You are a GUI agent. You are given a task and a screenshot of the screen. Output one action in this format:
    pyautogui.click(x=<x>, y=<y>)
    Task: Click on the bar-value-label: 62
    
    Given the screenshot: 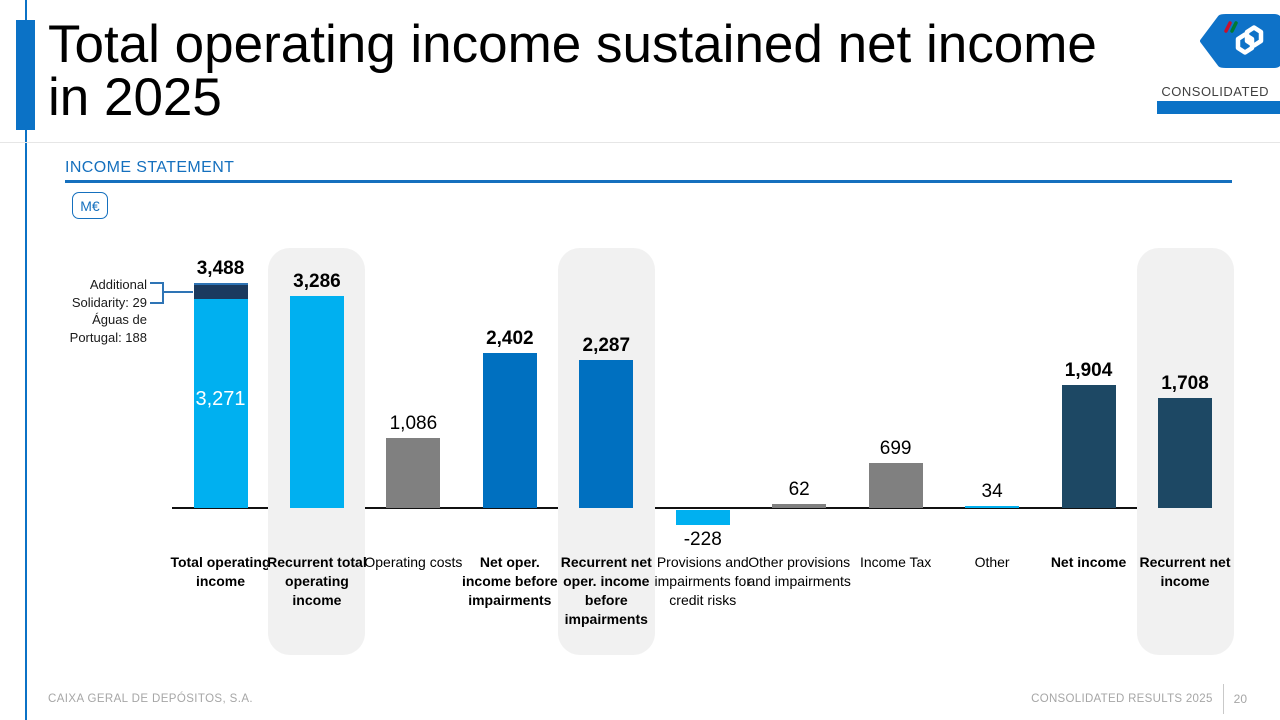 What is the action you would take?
    pyautogui.click(x=799, y=489)
    